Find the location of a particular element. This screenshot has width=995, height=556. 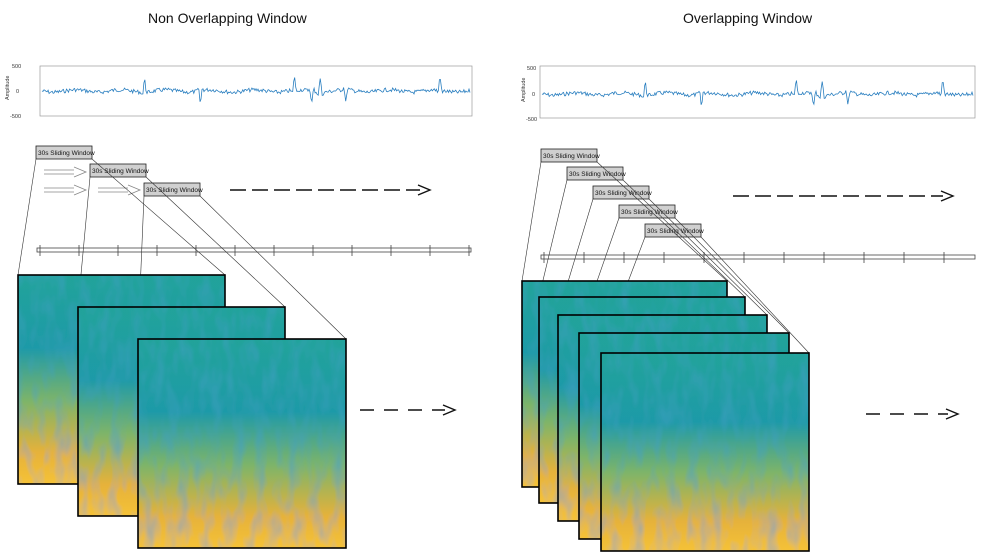

right-window-label-5: 30s Sliding Window is located at coordinates (675, 231).